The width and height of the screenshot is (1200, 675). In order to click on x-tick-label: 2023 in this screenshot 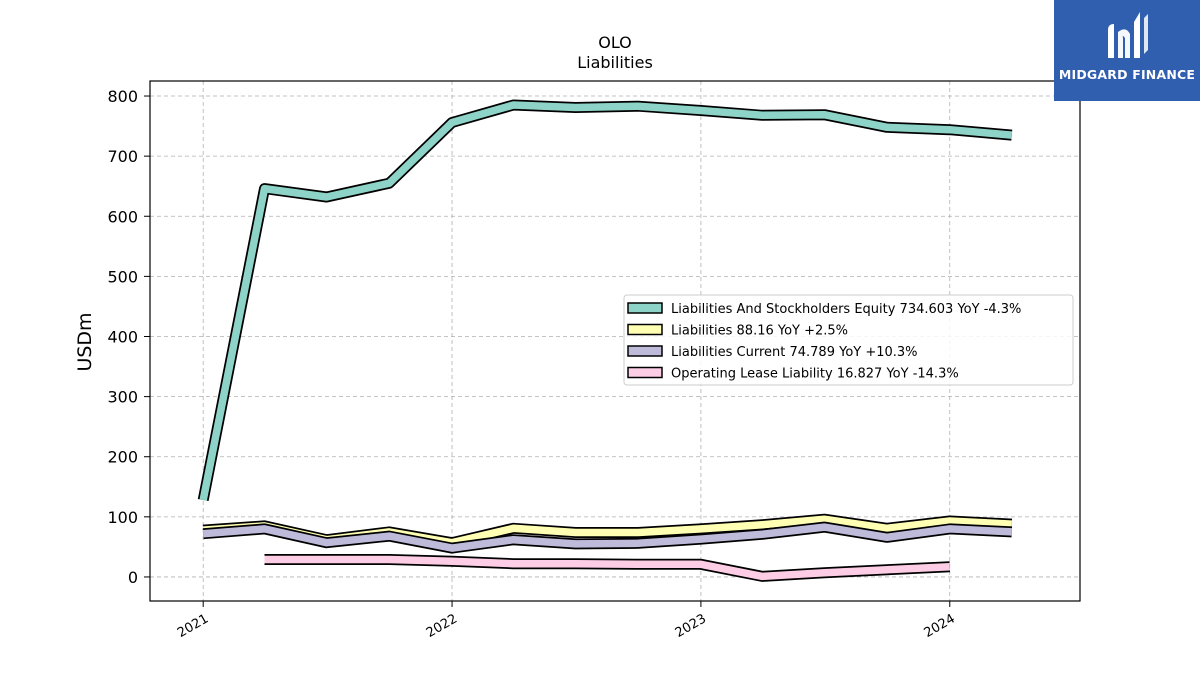, I will do `click(691, 626)`.